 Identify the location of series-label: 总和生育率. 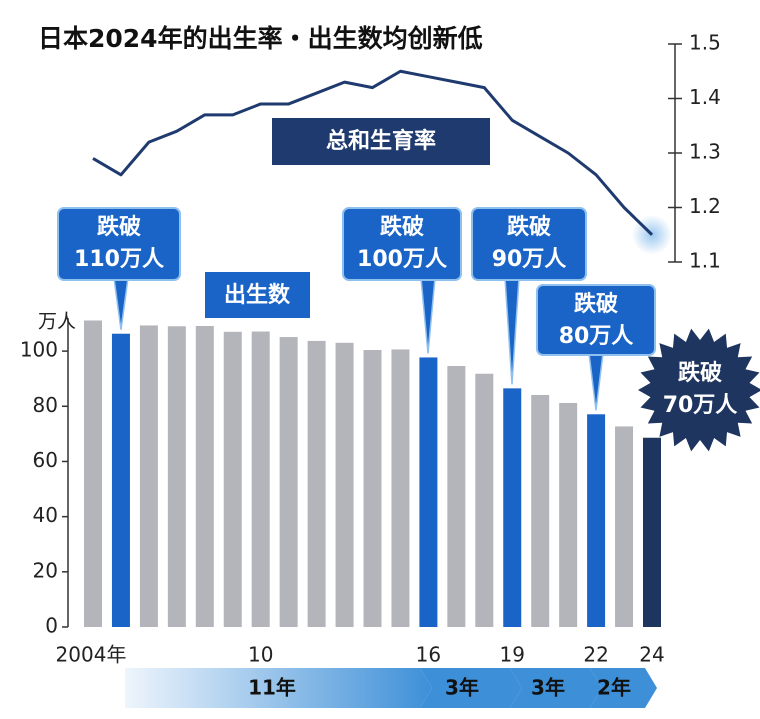
(381, 141).